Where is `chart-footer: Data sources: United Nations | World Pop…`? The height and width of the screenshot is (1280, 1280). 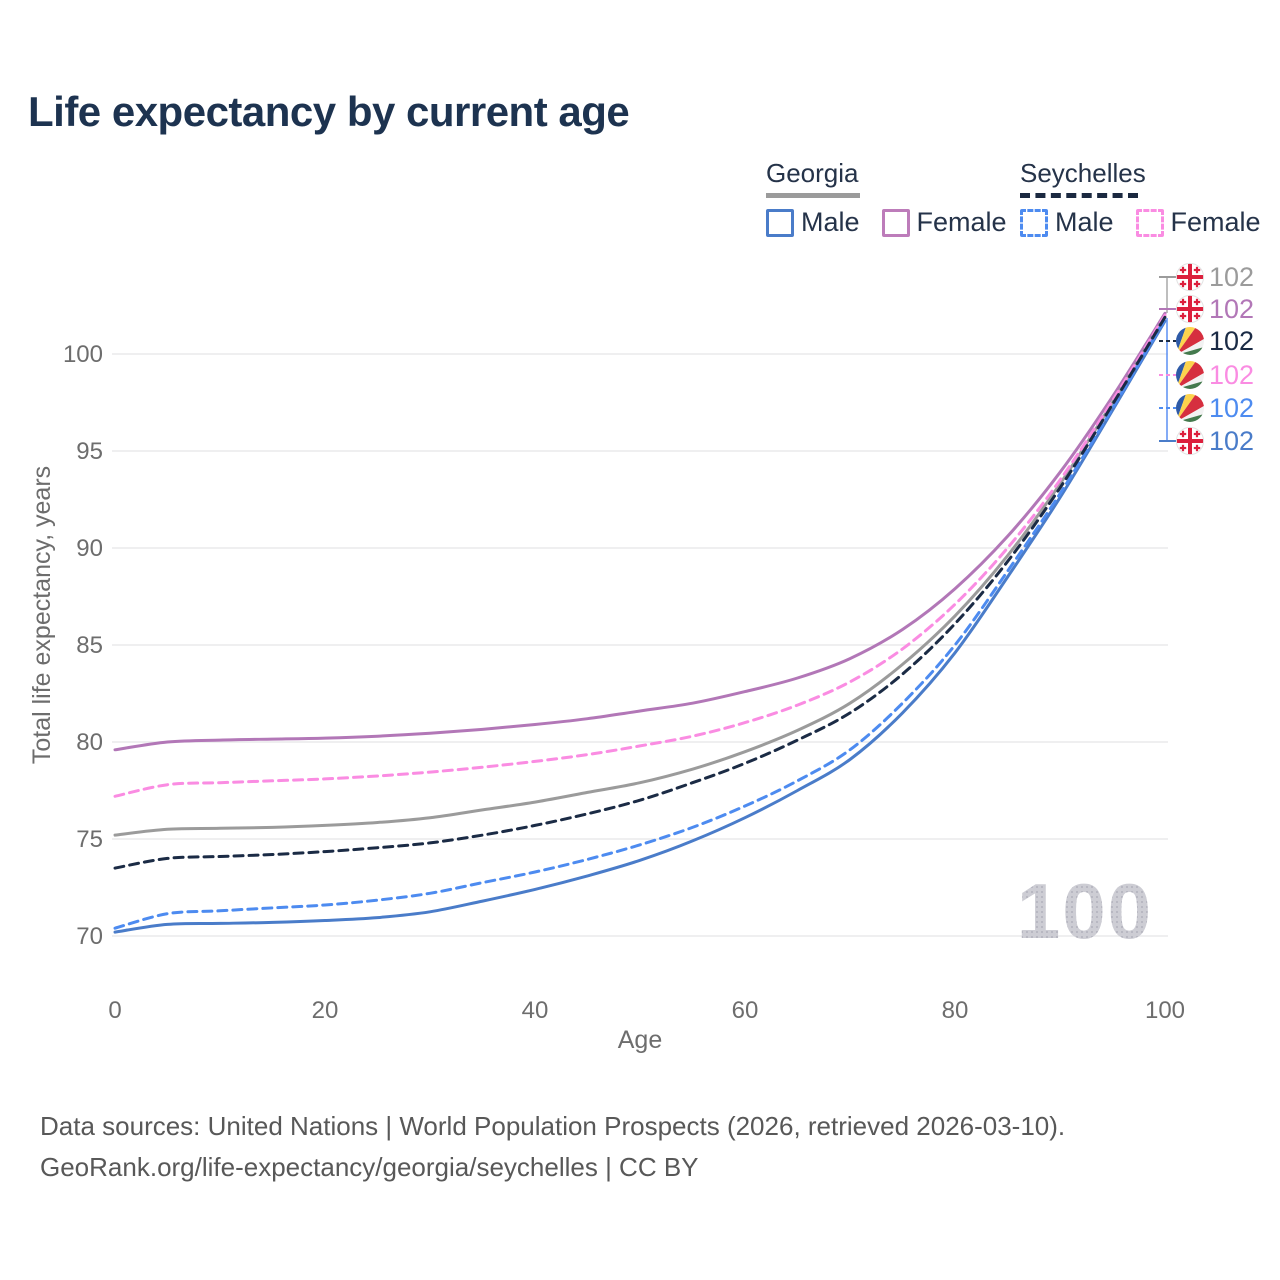 chart-footer: Data sources: United Nations | World Pop… is located at coordinates (552, 1147).